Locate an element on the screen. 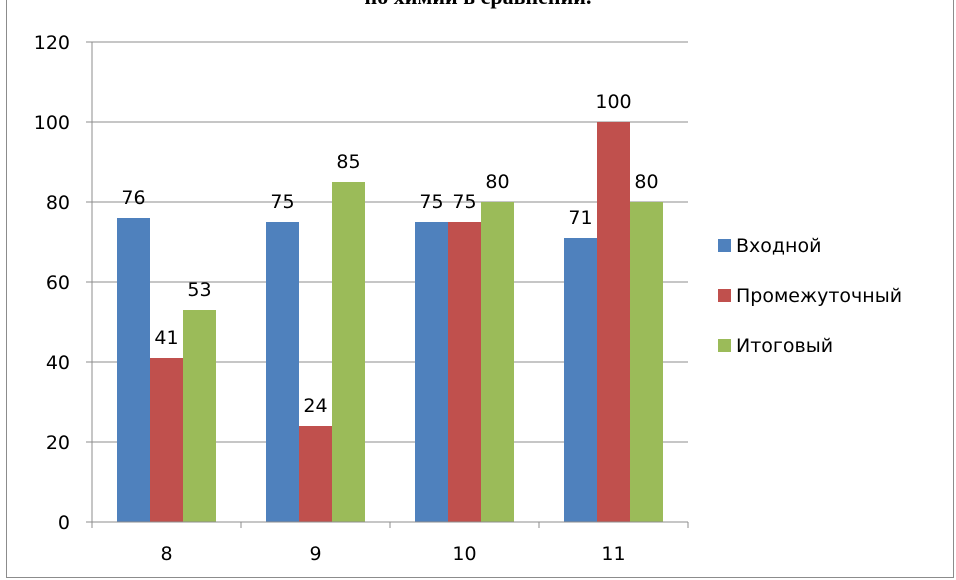  y-tick-label: 120 is located at coordinates (52, 43).